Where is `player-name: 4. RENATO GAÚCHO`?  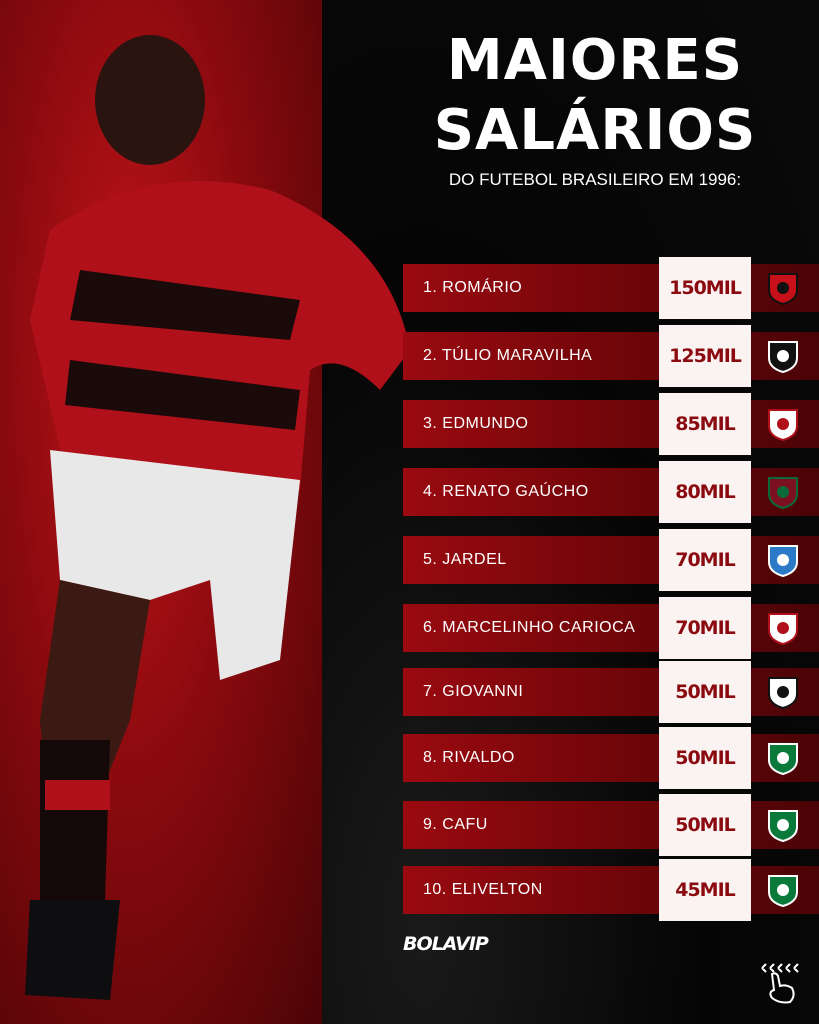 player-name: 4. RENATO GAÚCHO is located at coordinates (506, 491).